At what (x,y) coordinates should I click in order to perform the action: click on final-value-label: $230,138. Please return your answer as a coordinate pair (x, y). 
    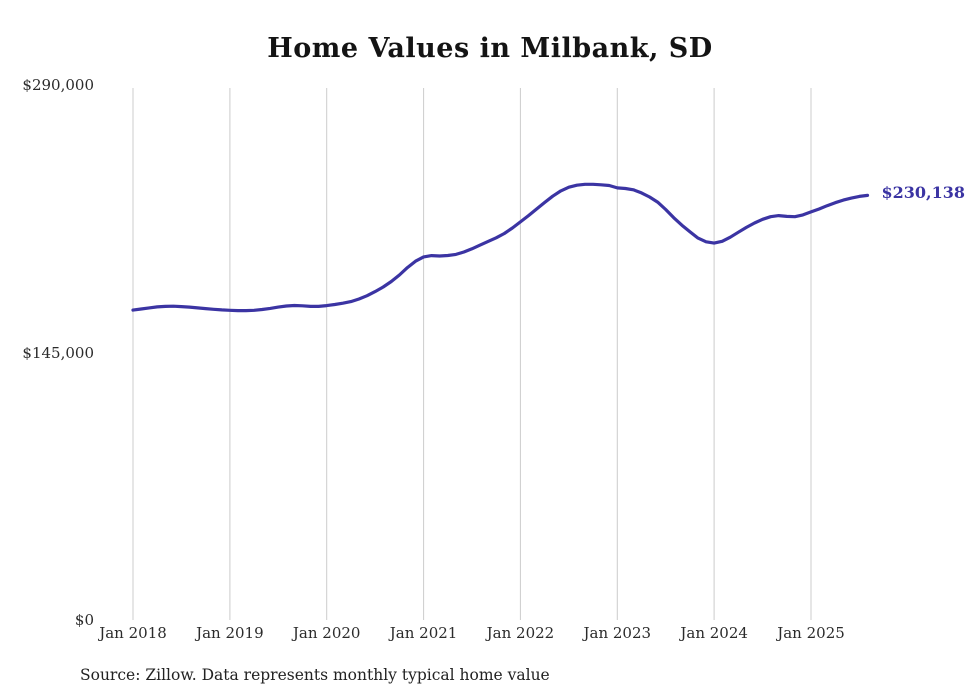
    Looking at the image, I should click on (923, 193).